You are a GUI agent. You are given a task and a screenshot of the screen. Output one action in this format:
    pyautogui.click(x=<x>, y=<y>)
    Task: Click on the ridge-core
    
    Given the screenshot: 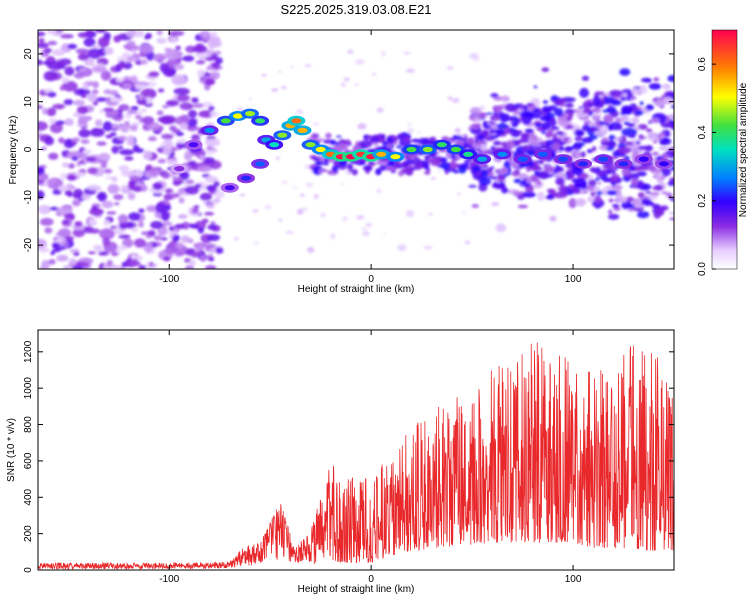 What is the action you would take?
    pyautogui.click(x=502, y=154)
    